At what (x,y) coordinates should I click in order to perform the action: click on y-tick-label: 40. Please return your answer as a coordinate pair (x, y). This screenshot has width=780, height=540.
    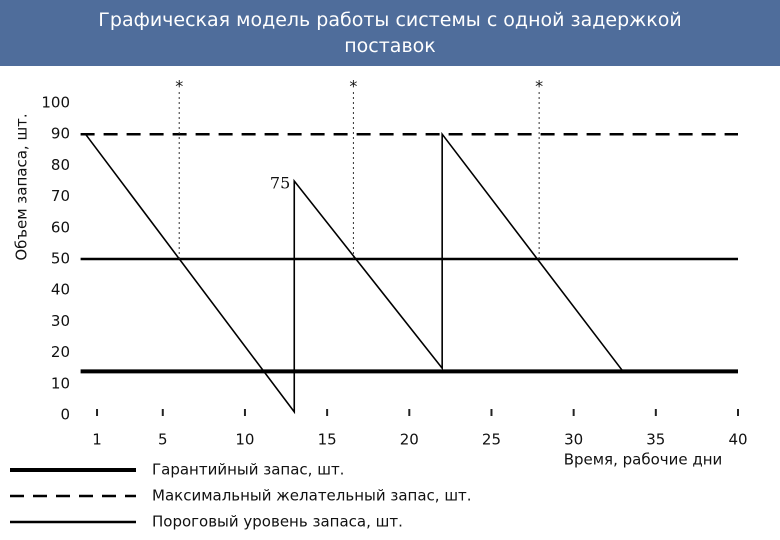
    Looking at the image, I should click on (60, 290).